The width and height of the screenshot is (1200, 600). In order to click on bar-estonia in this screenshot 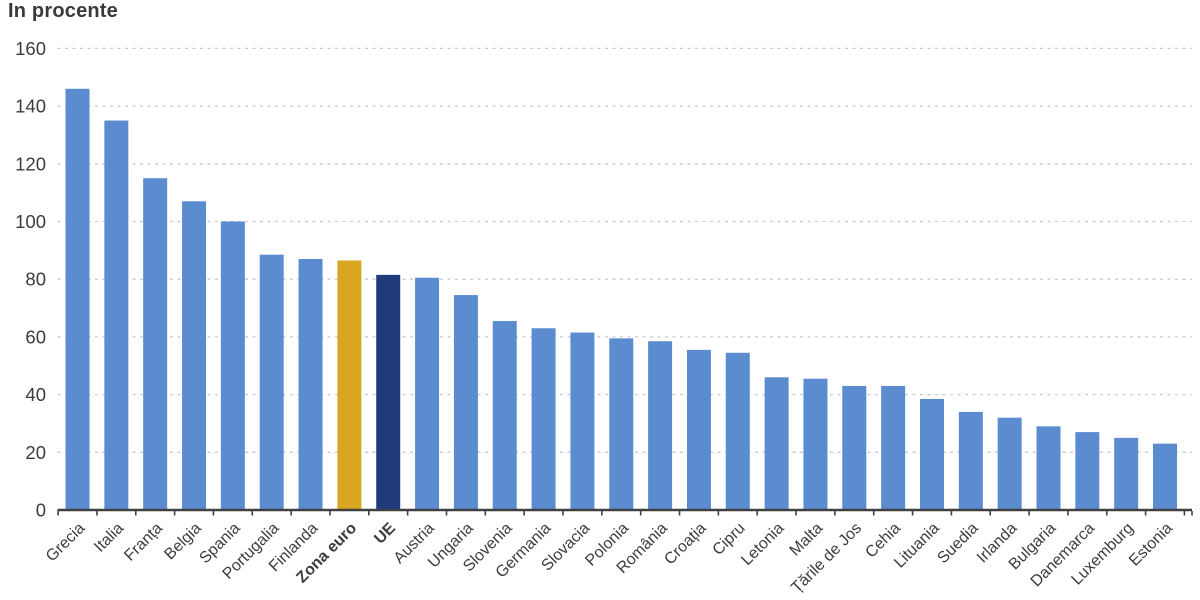, I will do `click(1165, 476)`.